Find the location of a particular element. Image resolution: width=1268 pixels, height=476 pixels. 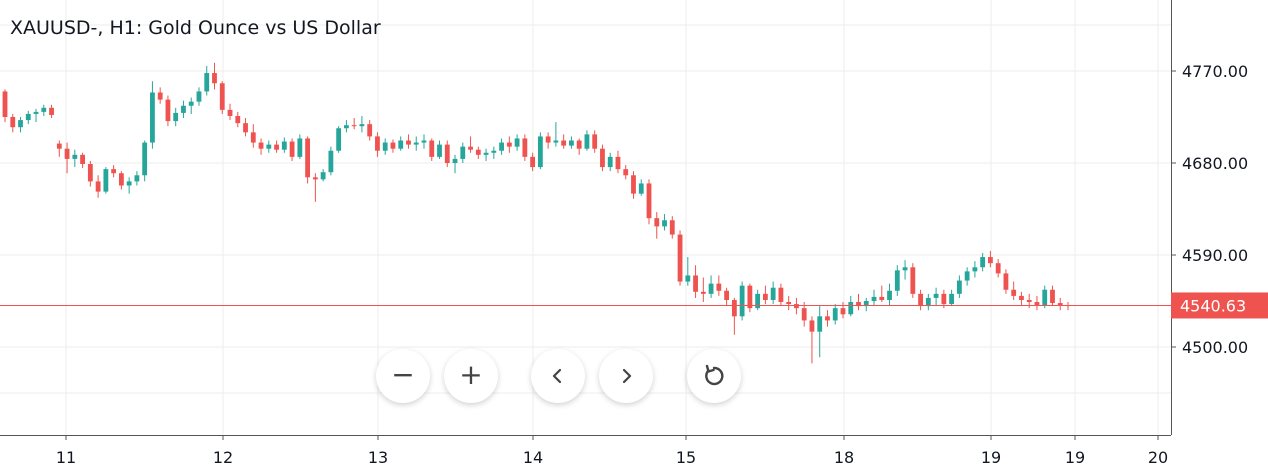

last-price-badge-bg is located at coordinates (1219, 305).